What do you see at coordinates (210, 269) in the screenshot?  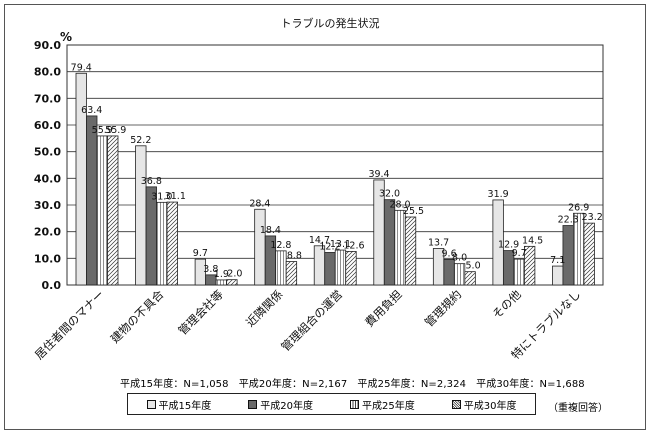 I see `data-label: 3.8` at bounding box center [210, 269].